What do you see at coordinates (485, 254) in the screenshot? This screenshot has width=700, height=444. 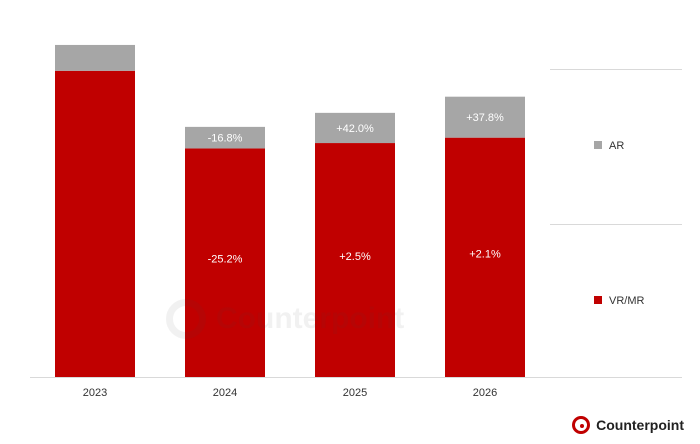 I see `data-label-vr-mr-2026: +2.1%` at bounding box center [485, 254].